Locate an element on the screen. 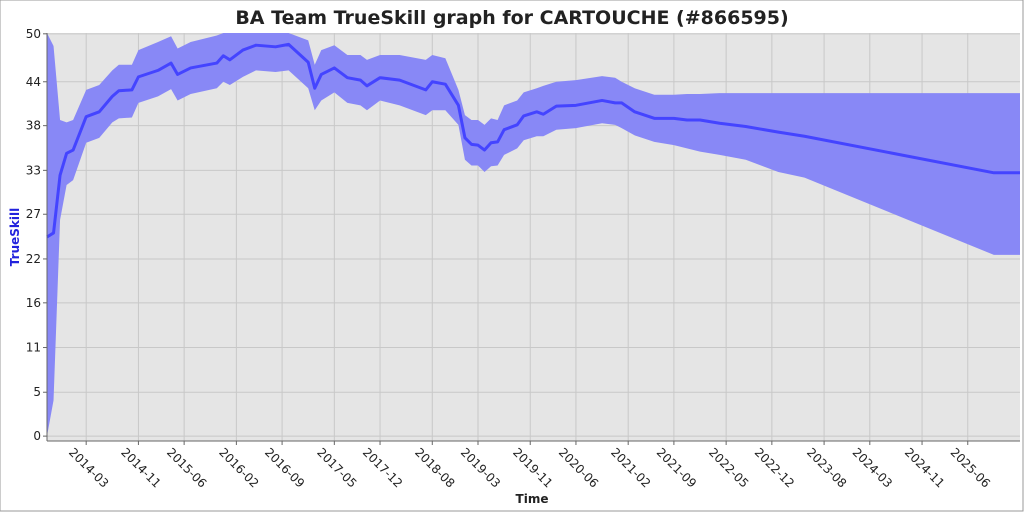 The image size is (1024, 512). y-tick-label: 33 is located at coordinates (33, 170).